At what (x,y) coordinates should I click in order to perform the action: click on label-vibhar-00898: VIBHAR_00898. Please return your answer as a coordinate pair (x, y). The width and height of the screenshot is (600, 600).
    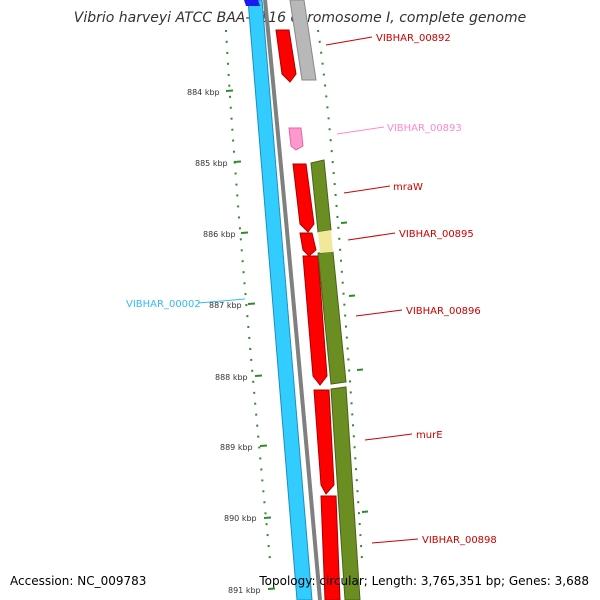
    Looking at the image, I should click on (459, 540).